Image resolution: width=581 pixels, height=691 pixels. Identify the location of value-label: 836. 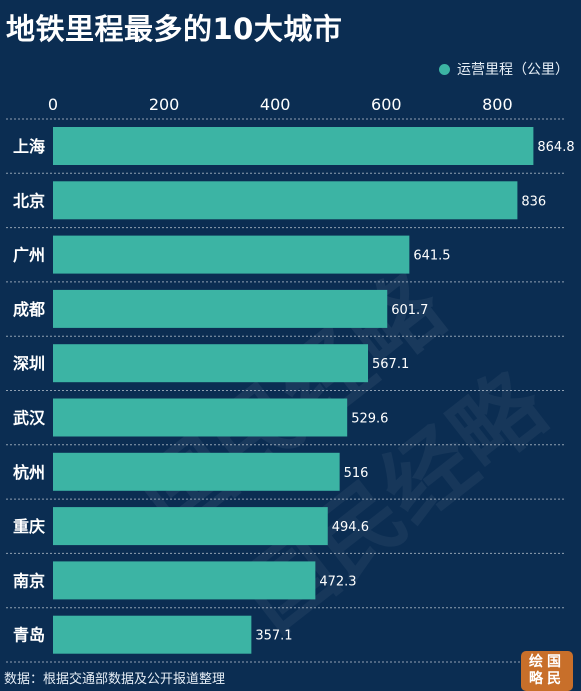
(533, 201).